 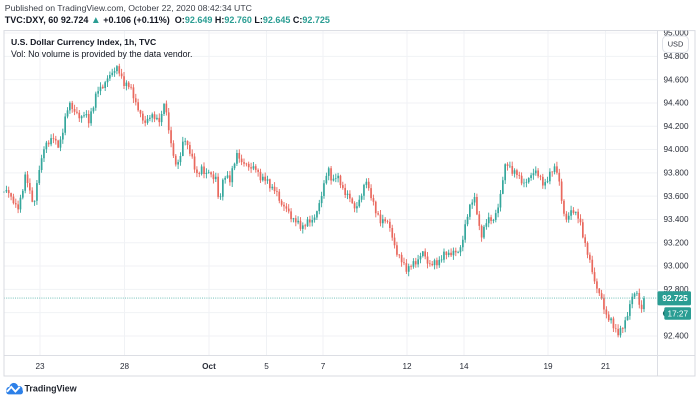 I want to click on svg-text: 14, so click(x=464, y=366).